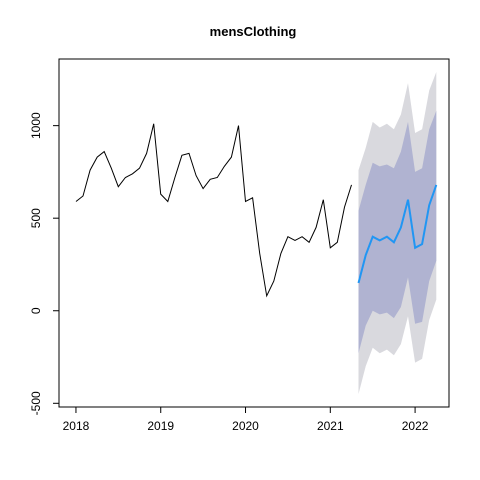 The image size is (480, 480). Describe the element at coordinates (76, 426) in the screenshot. I see `x-tick-label: 2018` at that location.